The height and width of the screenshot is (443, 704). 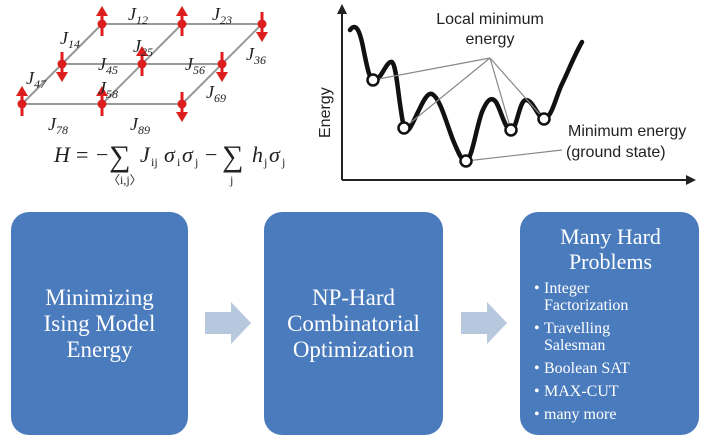 What do you see at coordinates (216, 93) in the screenshot?
I see `coupling-j69: J69` at bounding box center [216, 93].